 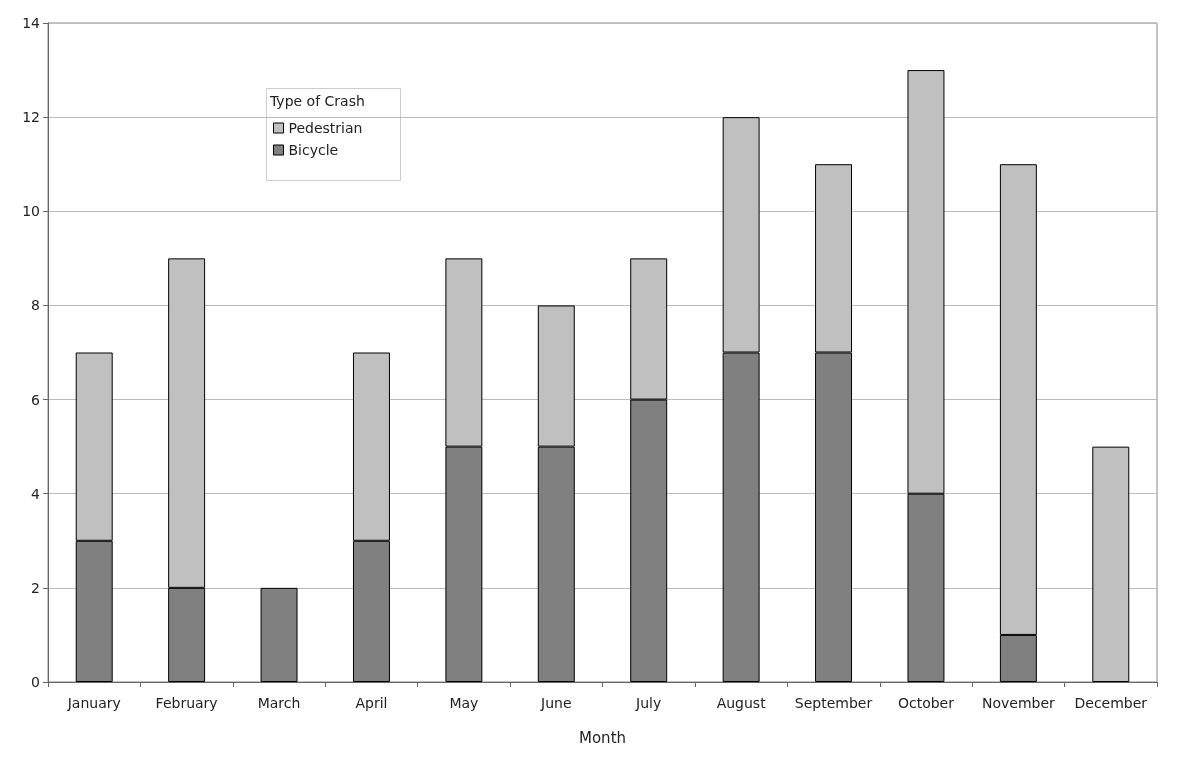 What do you see at coordinates (317, 101) in the screenshot?
I see `legend-title: Type of Crash` at bounding box center [317, 101].